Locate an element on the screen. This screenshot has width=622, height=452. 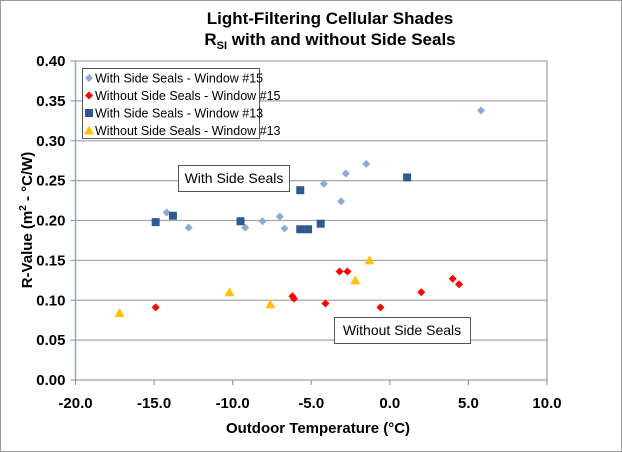
legend-item: Without Side Seals - Window #13 is located at coordinates (182, 131).